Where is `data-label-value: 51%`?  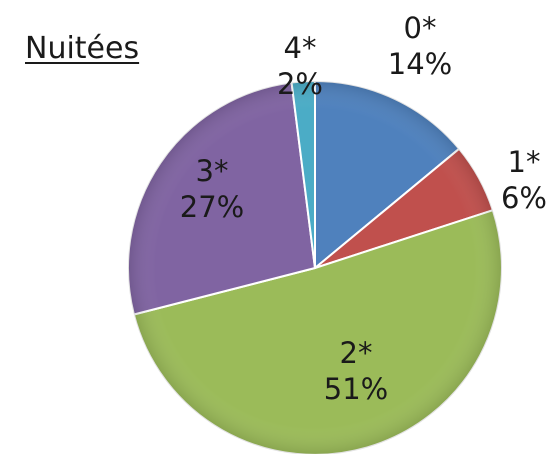 data-label-value: 51% is located at coordinates (356, 389).